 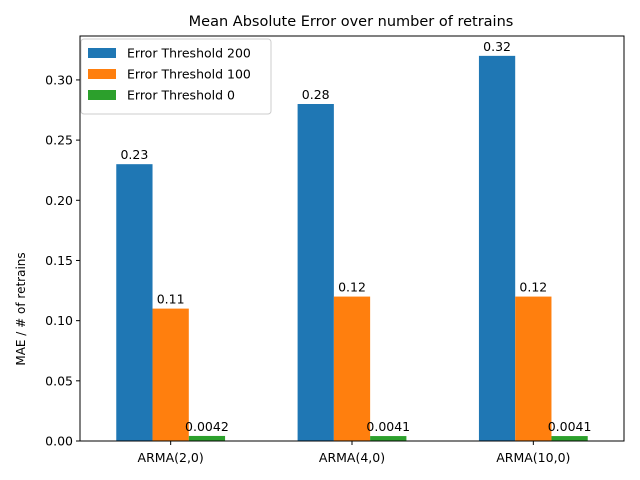 I want to click on legend-box, so click(x=176, y=76).